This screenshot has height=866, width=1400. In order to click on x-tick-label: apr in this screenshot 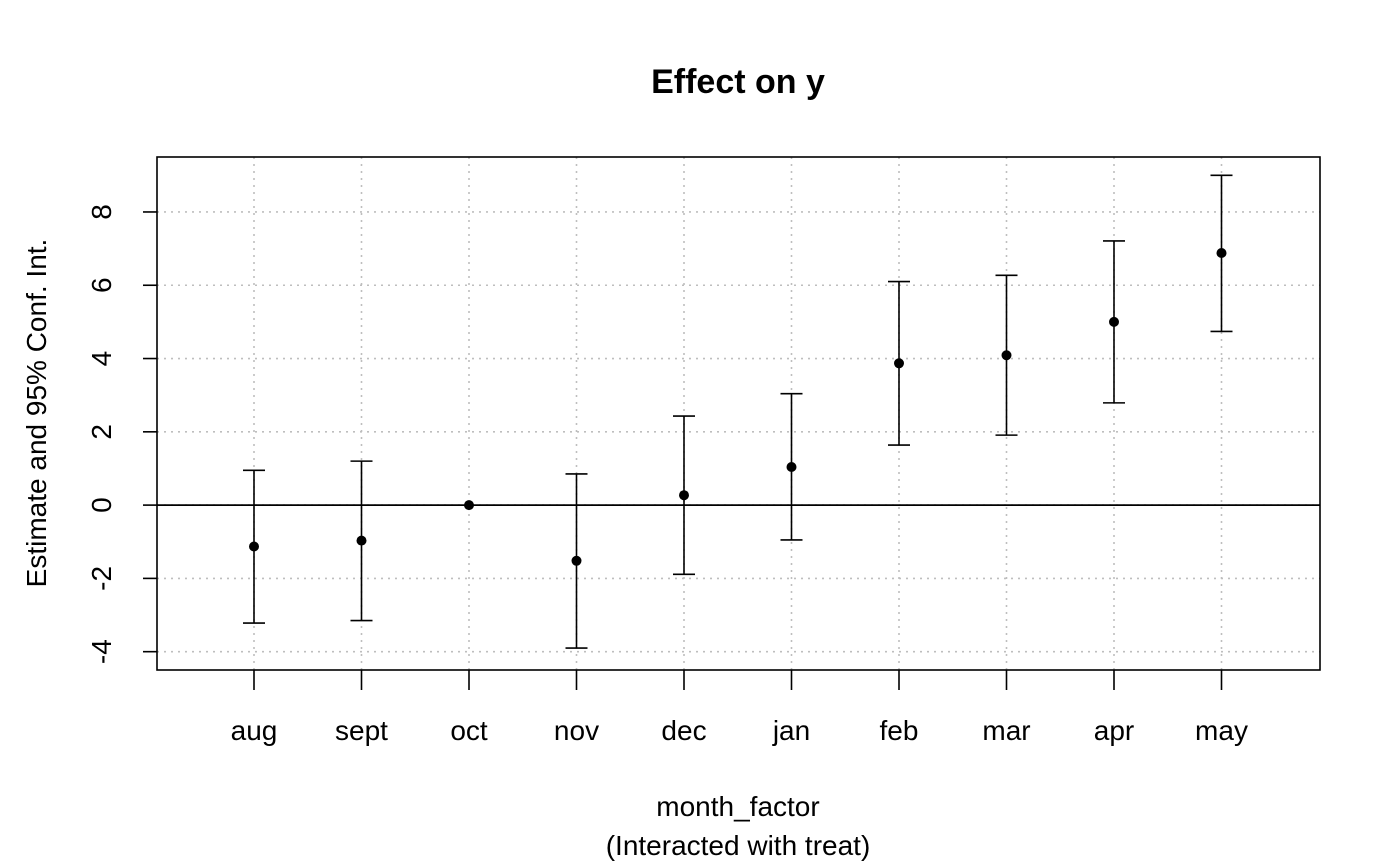, I will do `click(1114, 730)`.